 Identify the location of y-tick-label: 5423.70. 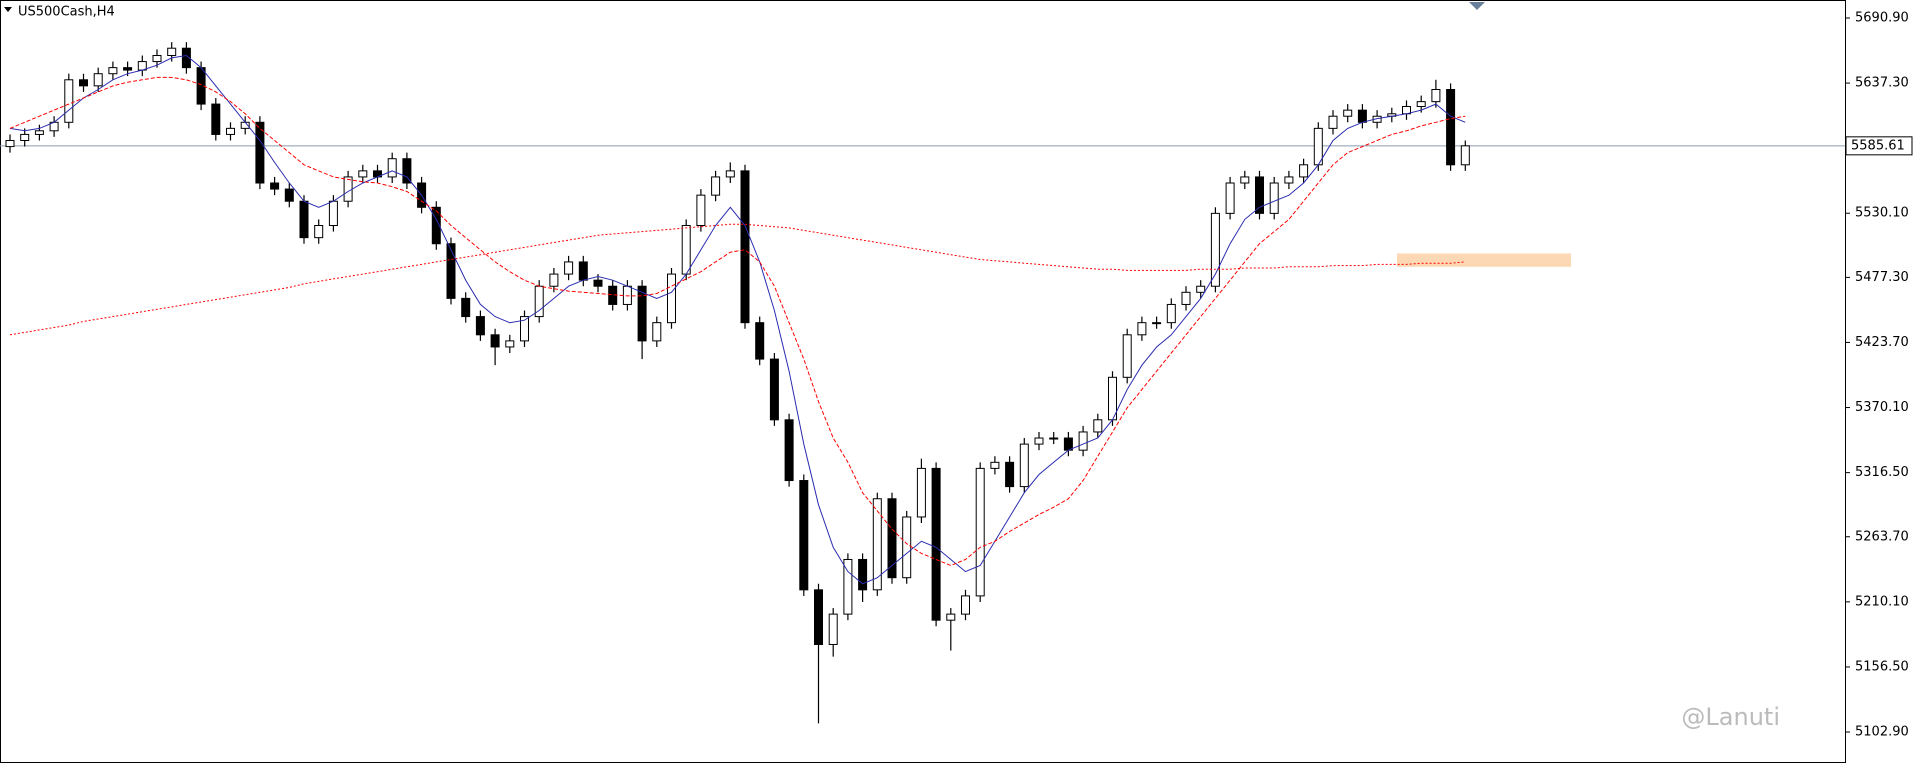
(1882, 342).